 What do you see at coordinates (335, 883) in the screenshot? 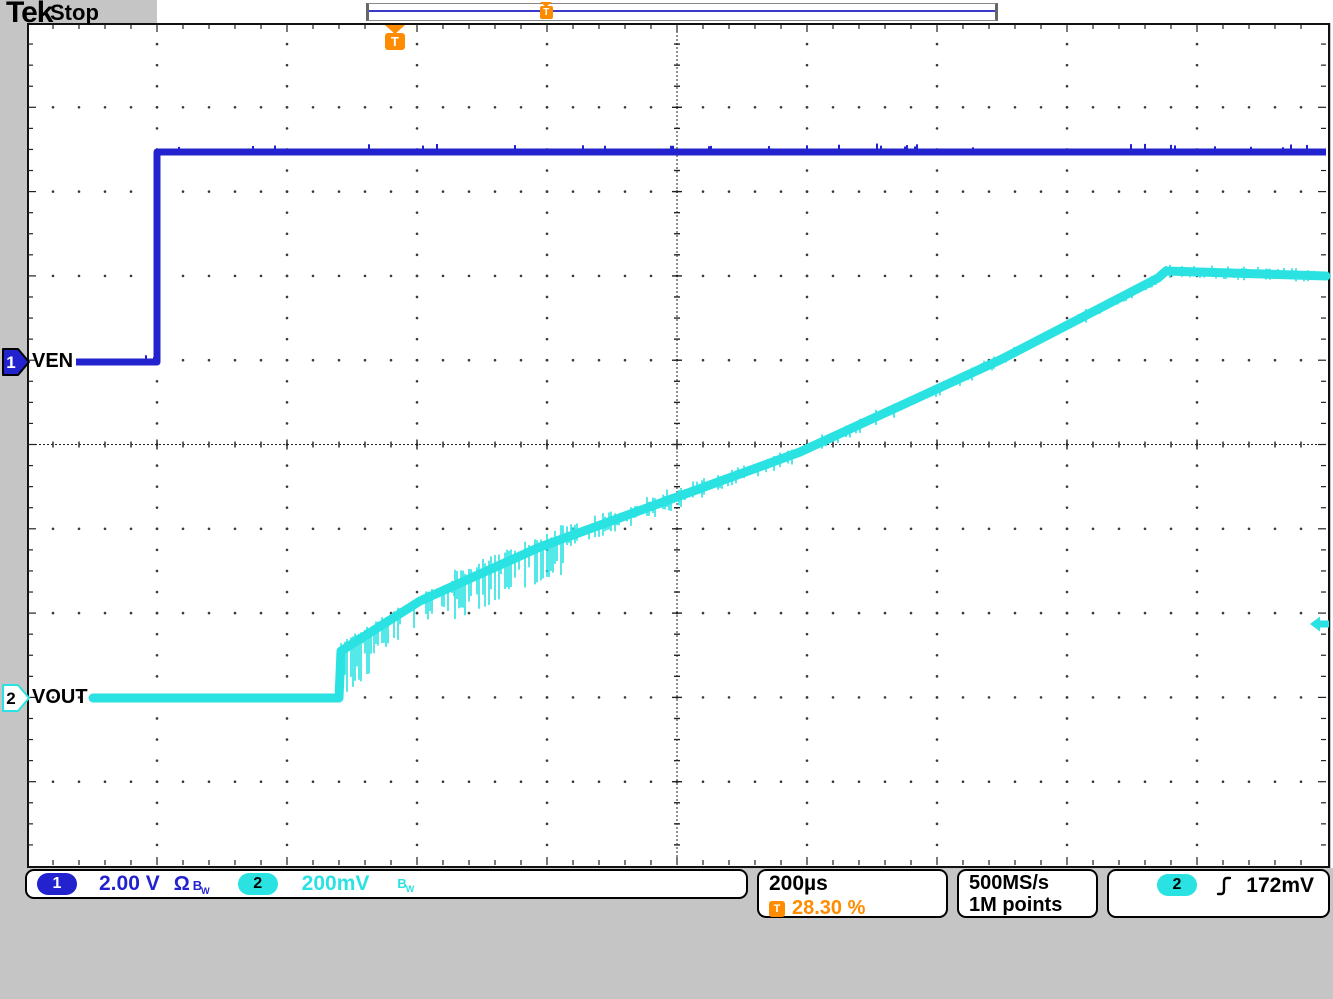
I see `ch2-scale-readout: 200mV` at bounding box center [335, 883].